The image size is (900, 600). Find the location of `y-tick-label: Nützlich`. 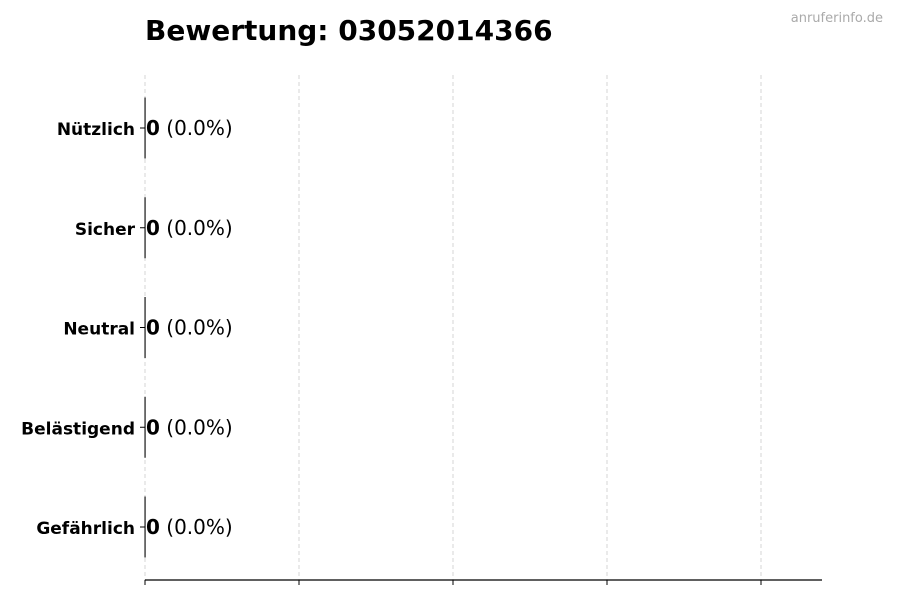

y-tick-label: Nützlich is located at coordinates (96, 130).